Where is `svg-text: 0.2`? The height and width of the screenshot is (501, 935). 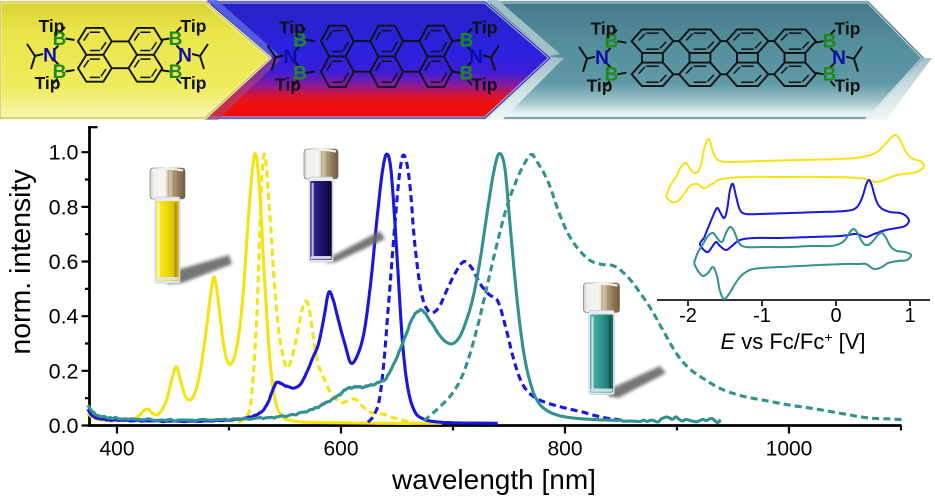 svg-text: 0.2 is located at coordinates (64, 371).